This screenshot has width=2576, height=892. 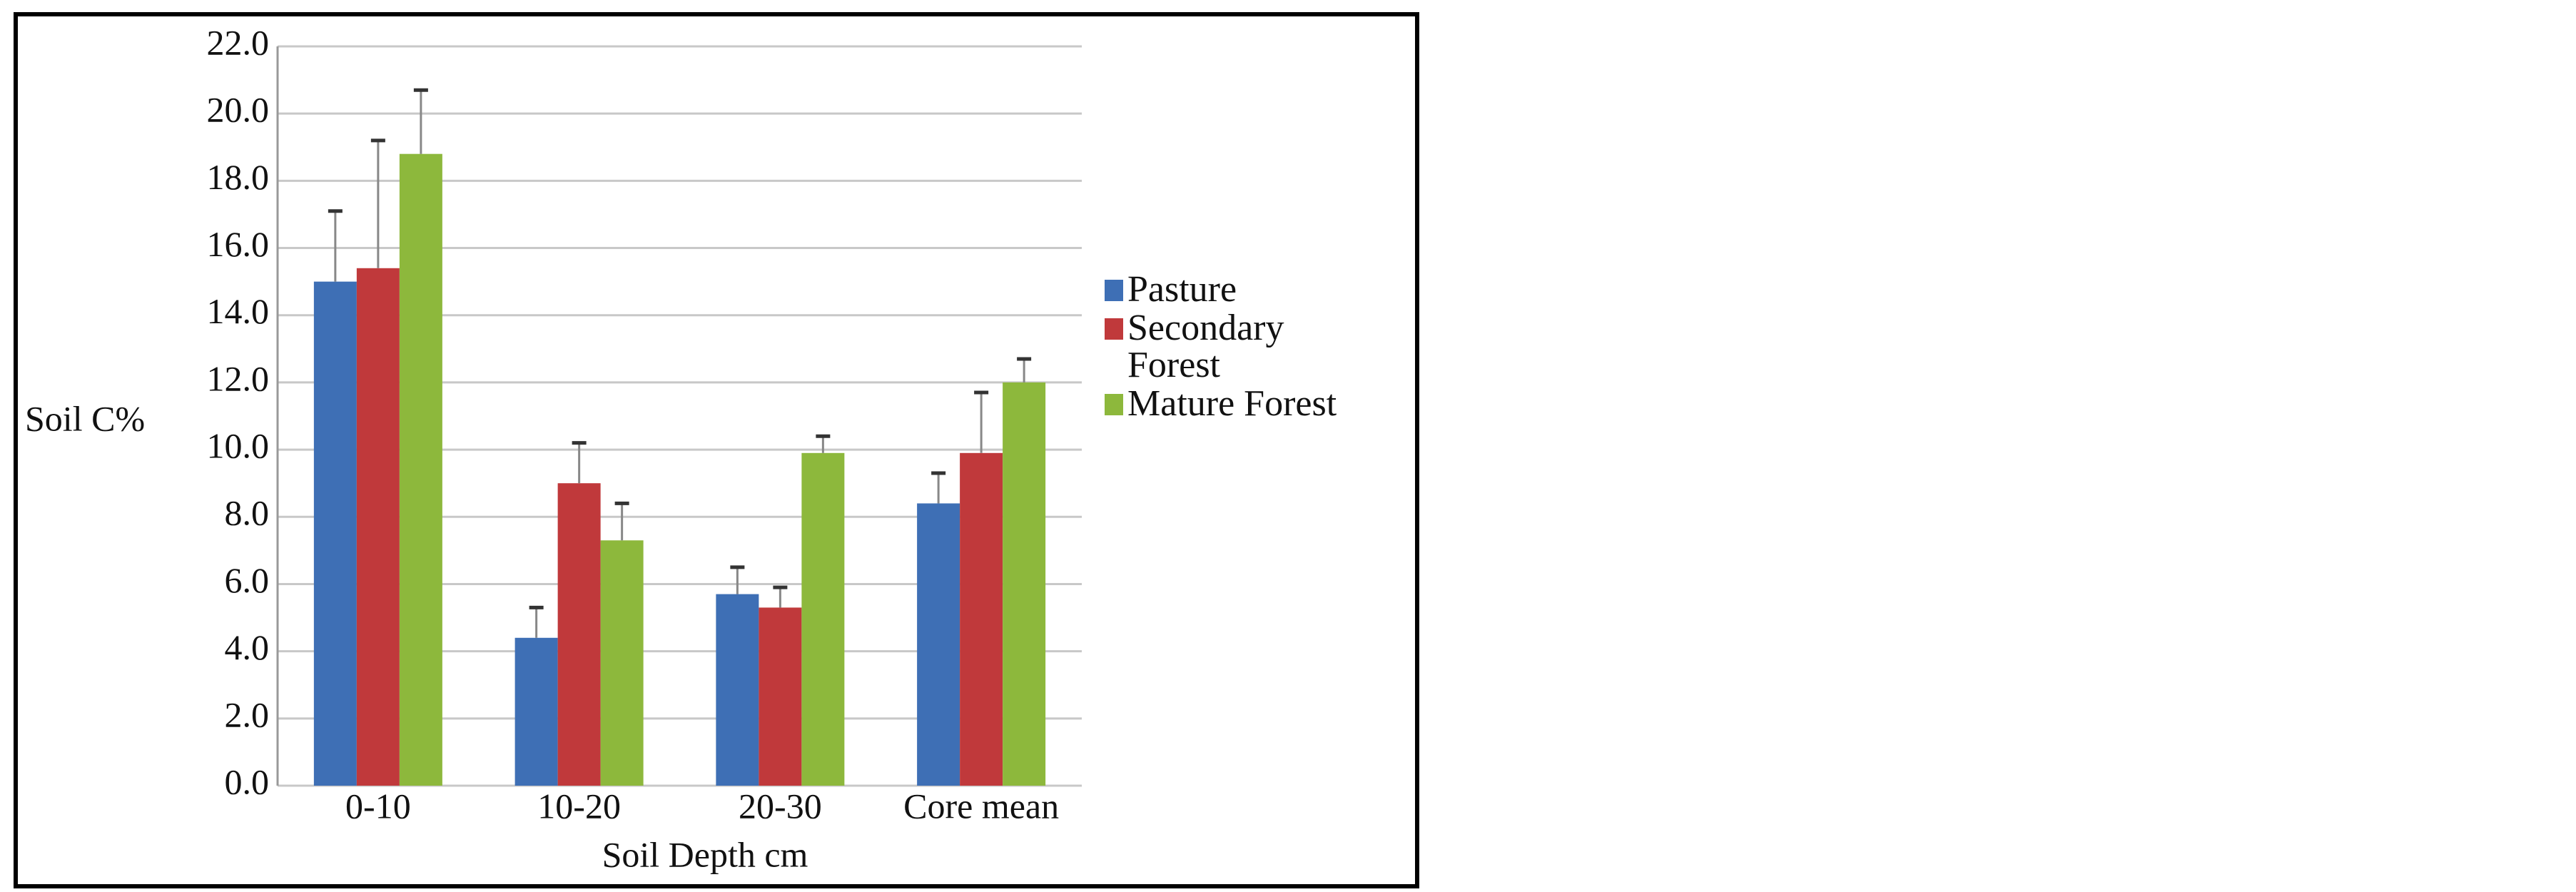 What do you see at coordinates (85, 418) in the screenshot?
I see `y-axis-title: Soil C%` at bounding box center [85, 418].